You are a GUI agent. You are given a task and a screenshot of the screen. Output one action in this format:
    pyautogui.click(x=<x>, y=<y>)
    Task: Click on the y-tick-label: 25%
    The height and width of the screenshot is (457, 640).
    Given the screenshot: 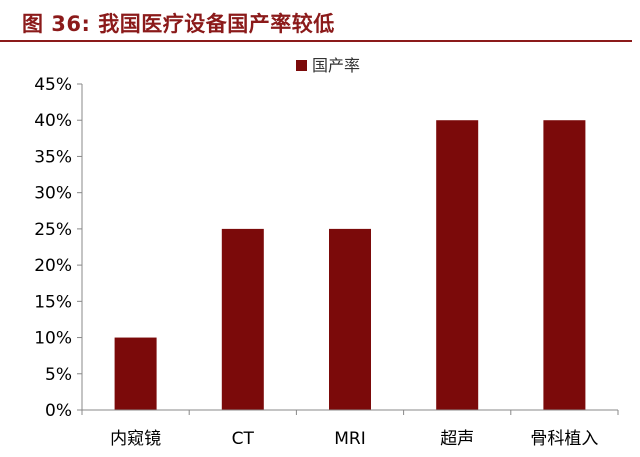 What is the action you would take?
    pyautogui.click(x=53, y=230)
    